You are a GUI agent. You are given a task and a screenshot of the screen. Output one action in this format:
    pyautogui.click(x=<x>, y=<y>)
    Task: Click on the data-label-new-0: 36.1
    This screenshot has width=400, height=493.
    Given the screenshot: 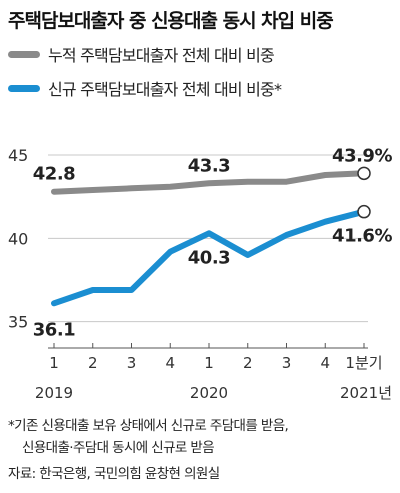 What is the action you would take?
    pyautogui.click(x=54, y=329)
    